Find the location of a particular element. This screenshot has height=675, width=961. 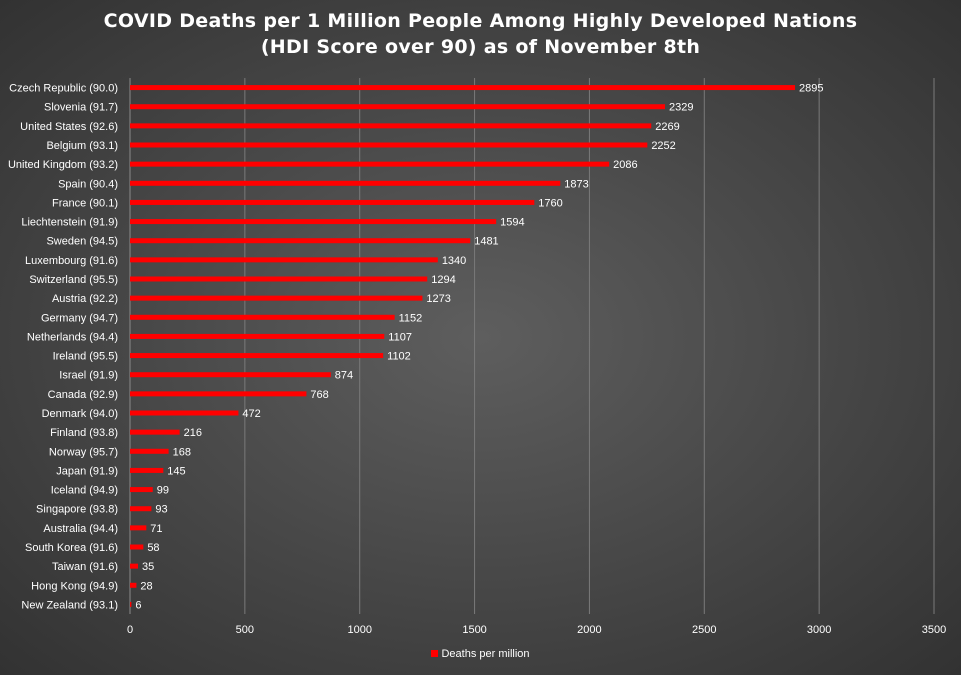

legend: Deaths per million is located at coordinates (480, 654).